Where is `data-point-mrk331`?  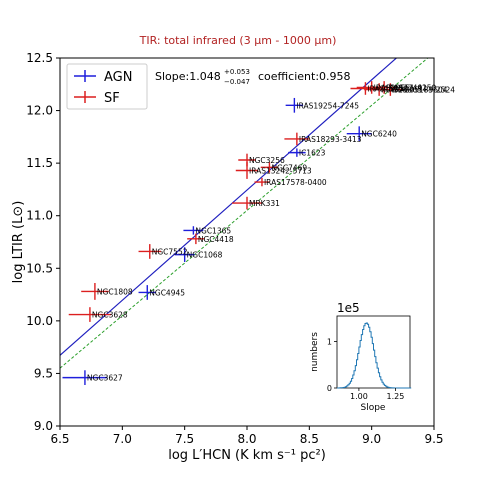
data-point-mrk331 is located at coordinates (247, 203).